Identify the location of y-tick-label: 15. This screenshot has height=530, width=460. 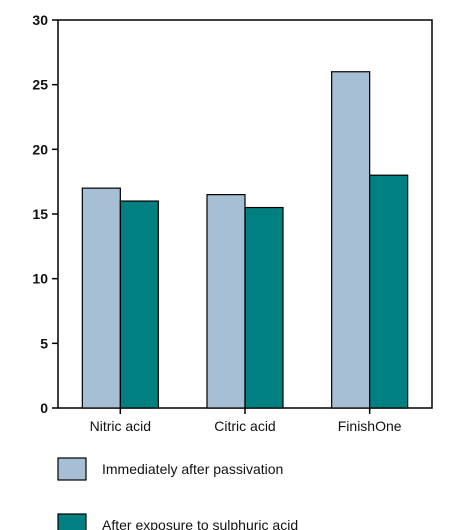
(40, 214).